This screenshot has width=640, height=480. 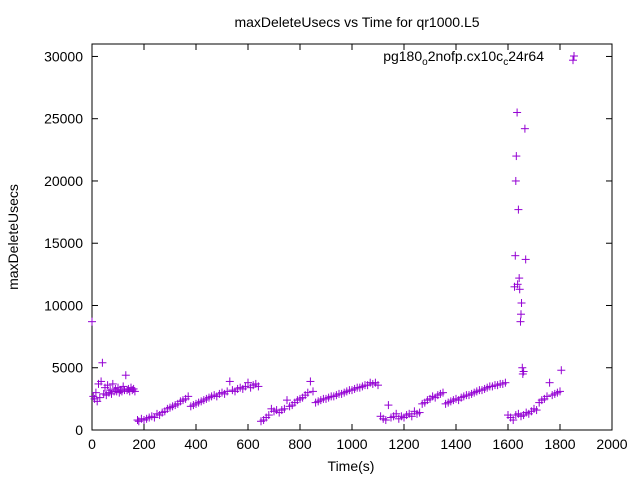 I want to click on x-tick-label: 1400, so click(x=455, y=444).